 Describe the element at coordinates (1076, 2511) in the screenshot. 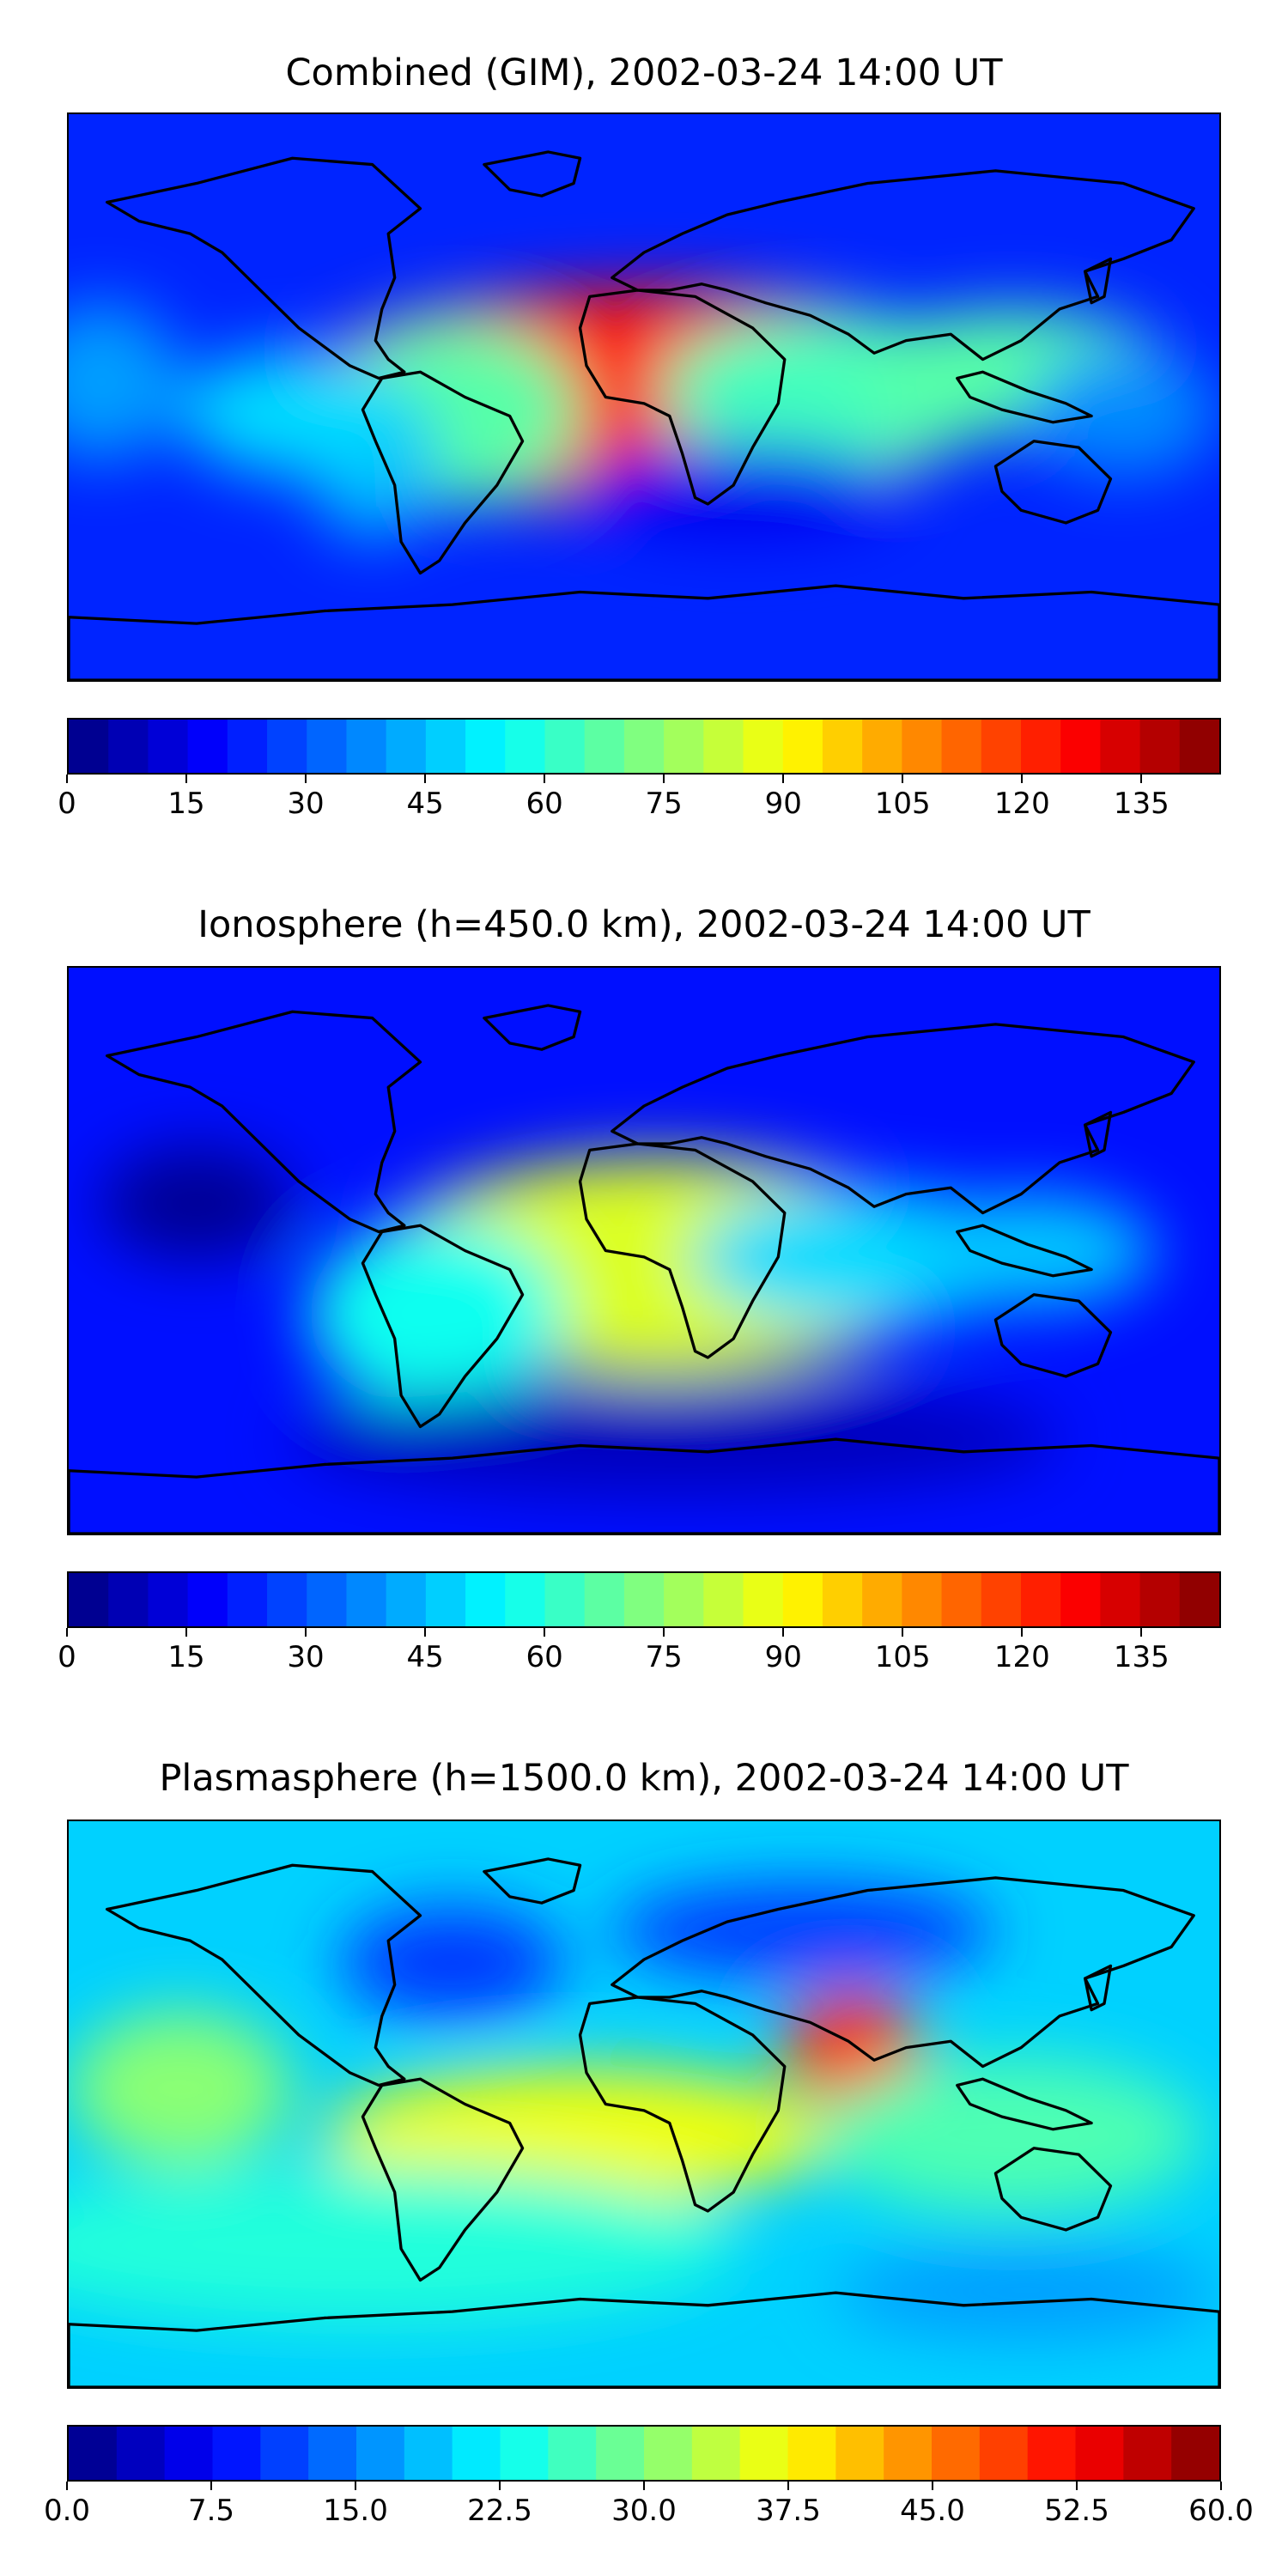

I see `colorbar-tick-label: 52.5` at that location.